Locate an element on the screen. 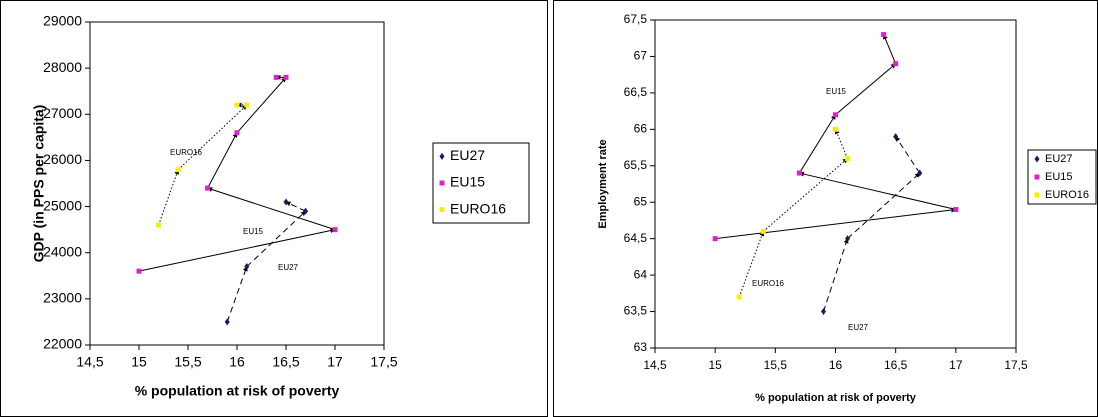 This screenshot has height=417, width=1098. y-tick-label: 22000 is located at coordinates (62, 344).